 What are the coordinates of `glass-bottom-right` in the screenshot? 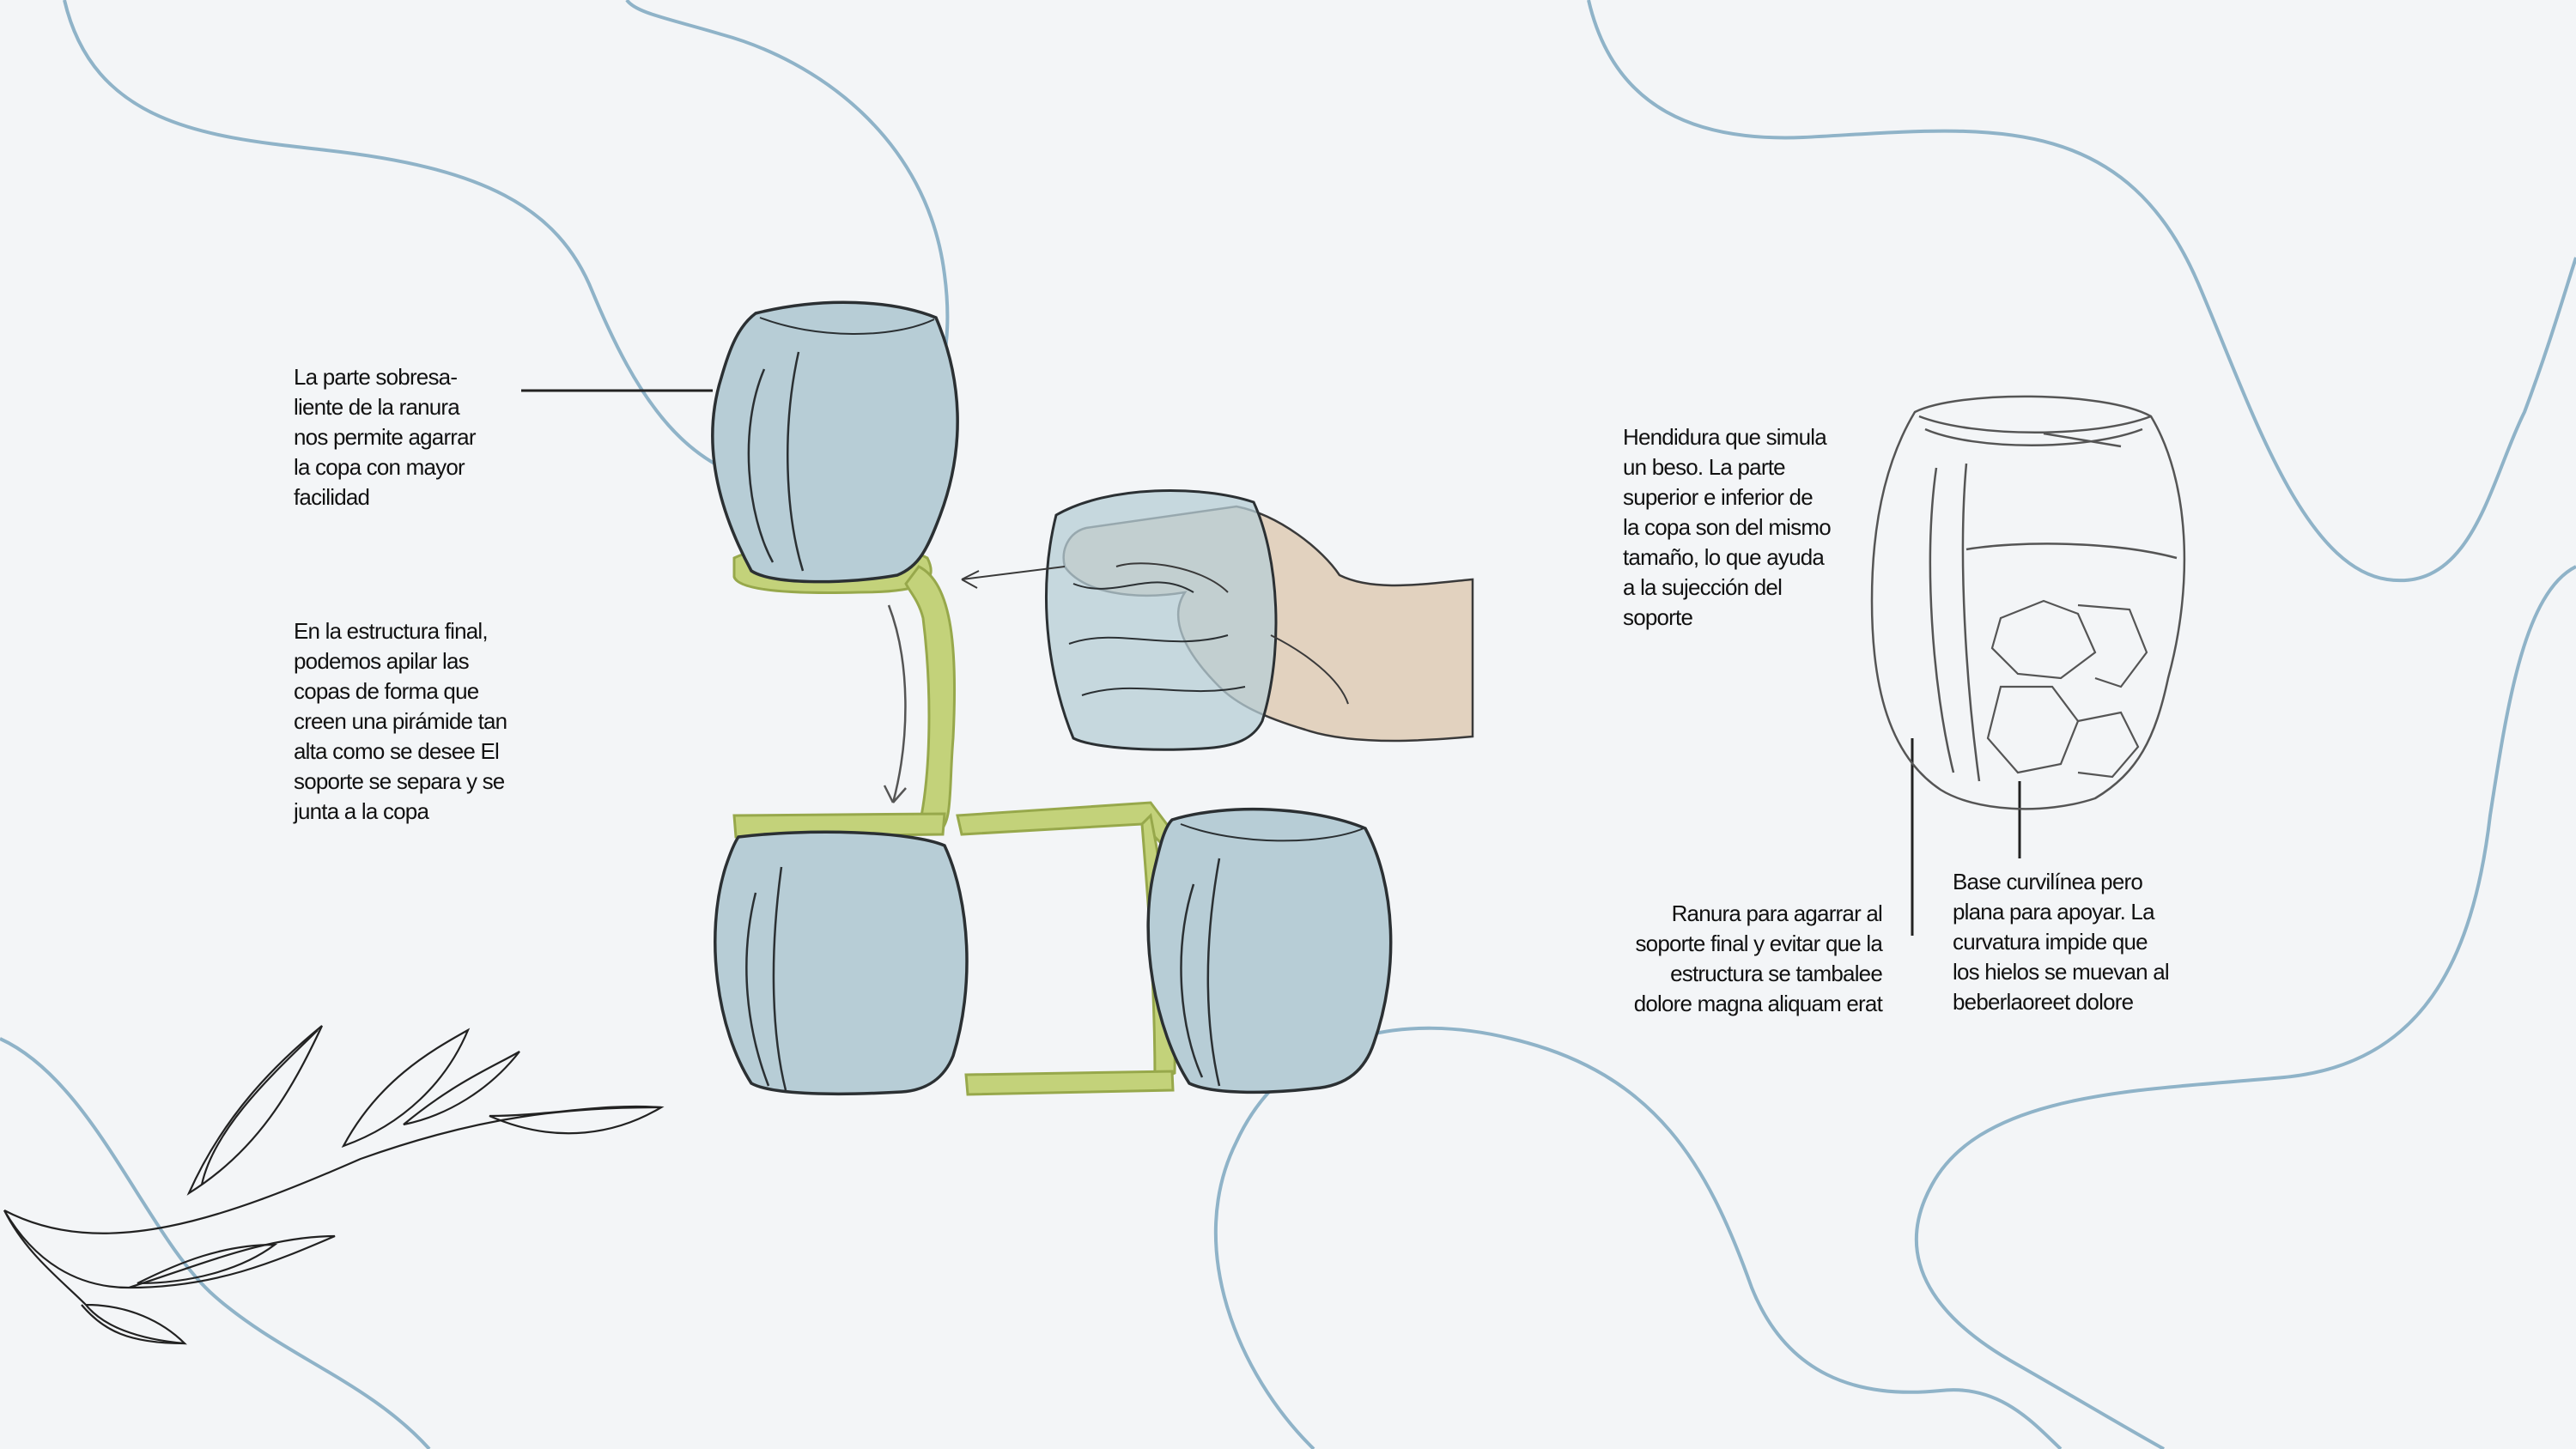 It's located at (1269, 951).